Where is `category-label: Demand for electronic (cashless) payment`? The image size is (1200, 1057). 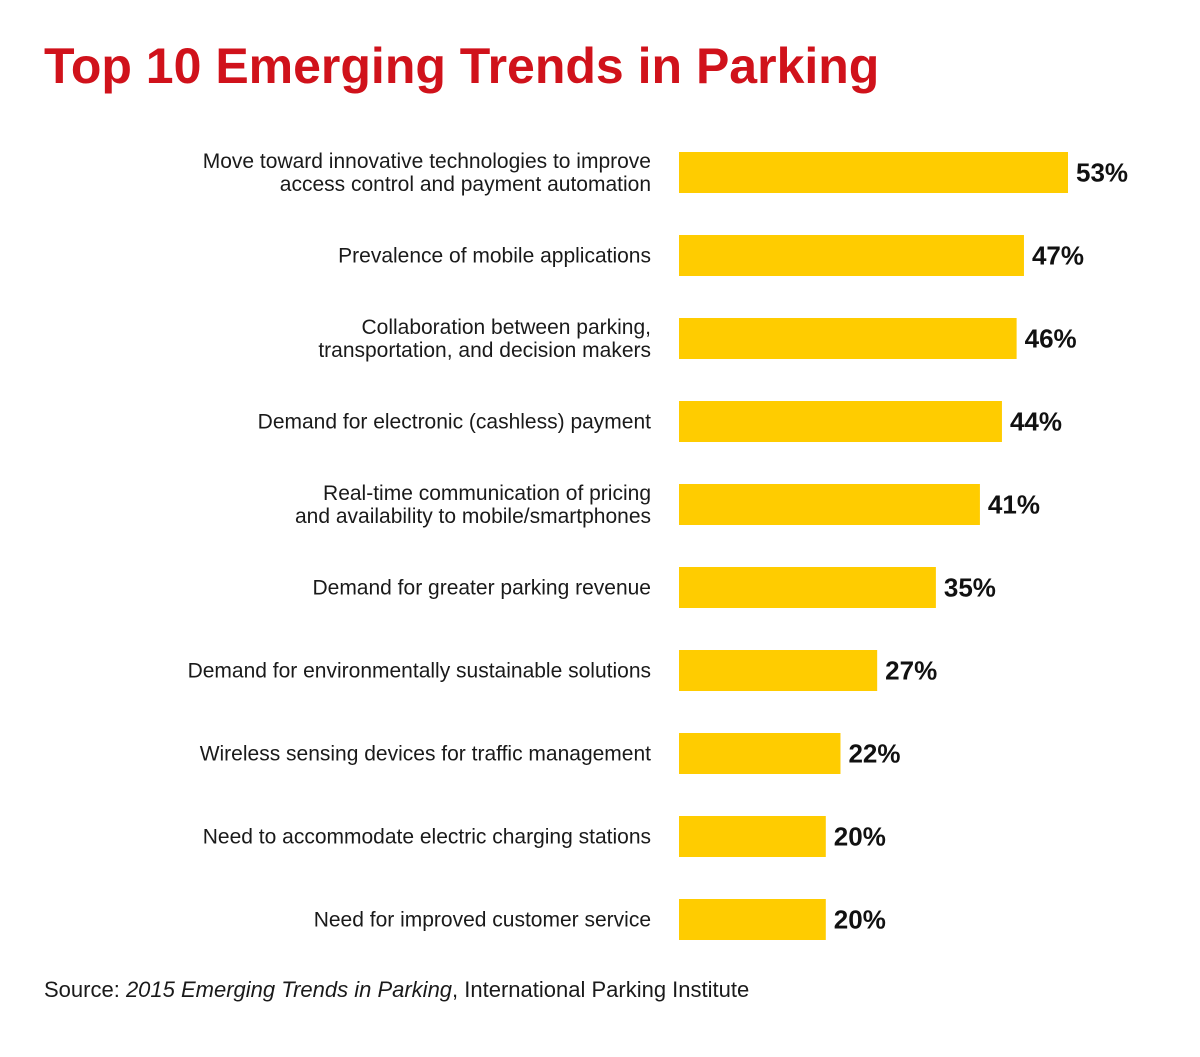 category-label: Demand for electronic (cashless) payment is located at coordinates (454, 422).